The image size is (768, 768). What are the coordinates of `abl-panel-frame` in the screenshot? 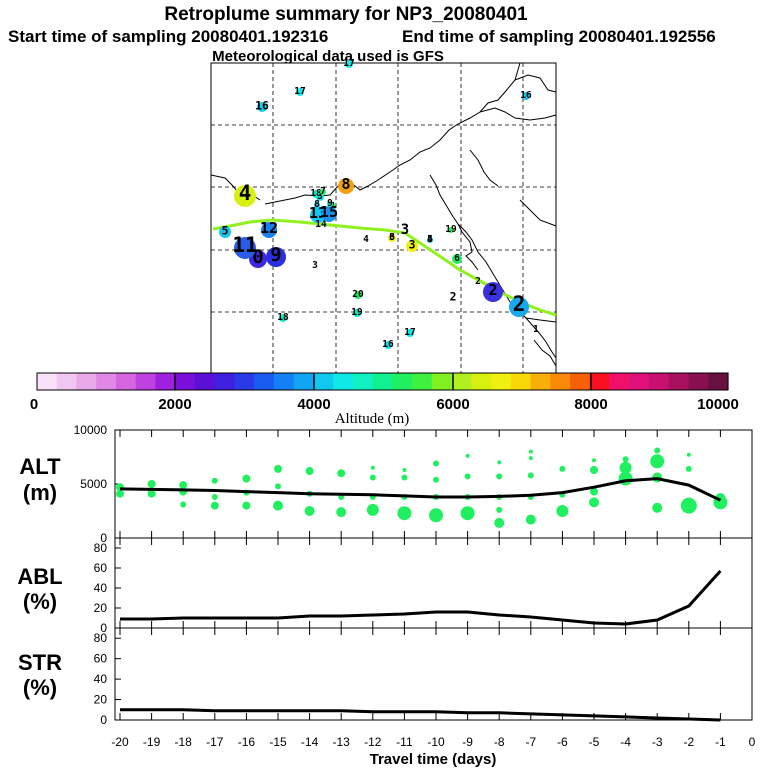 It's located at (433, 583).